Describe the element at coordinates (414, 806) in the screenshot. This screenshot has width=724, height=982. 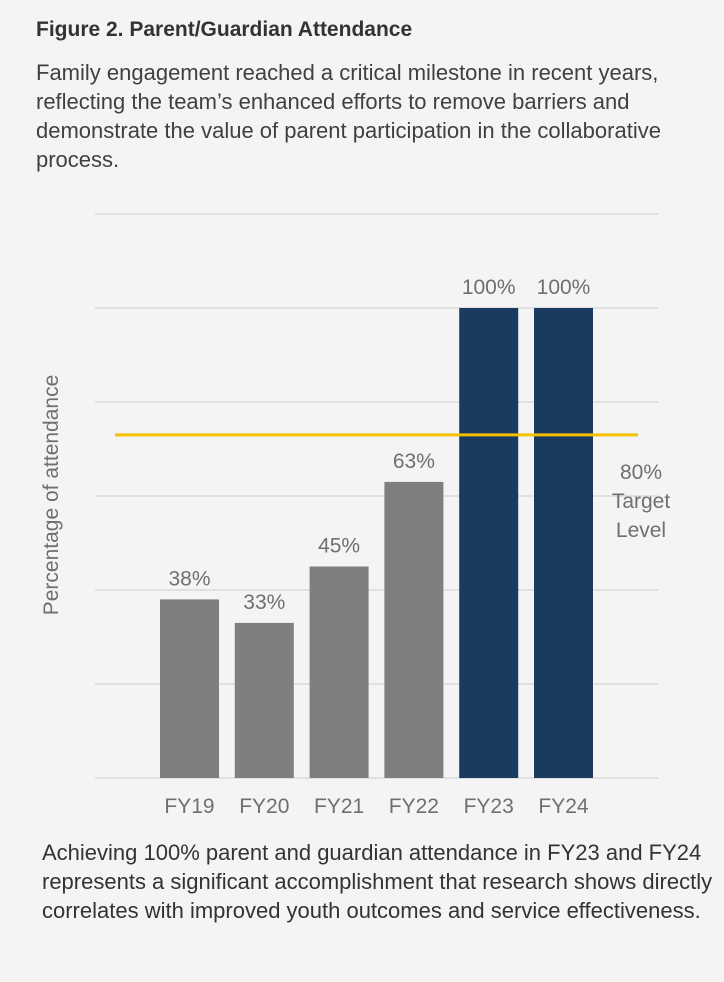
I see `x-tick-fy22: FY22` at that location.